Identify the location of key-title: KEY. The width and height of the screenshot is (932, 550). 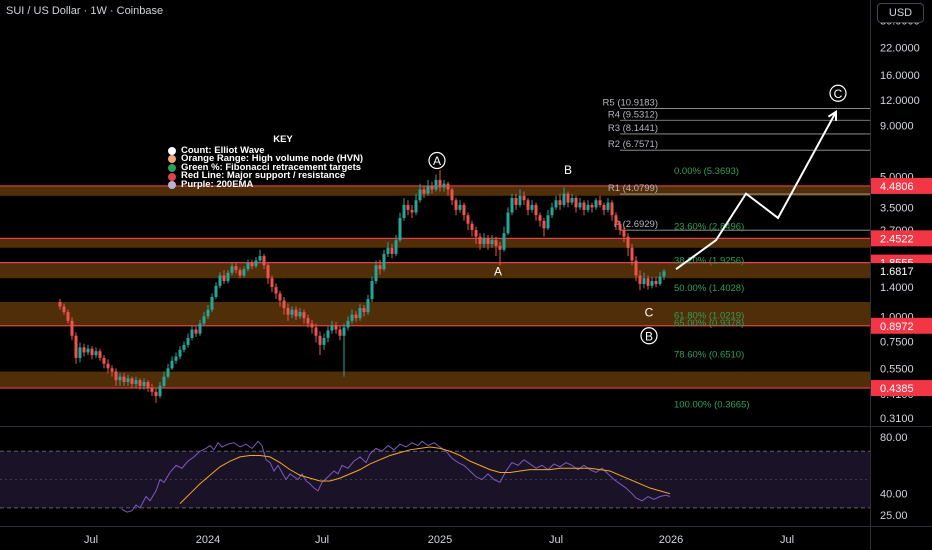
(283, 139).